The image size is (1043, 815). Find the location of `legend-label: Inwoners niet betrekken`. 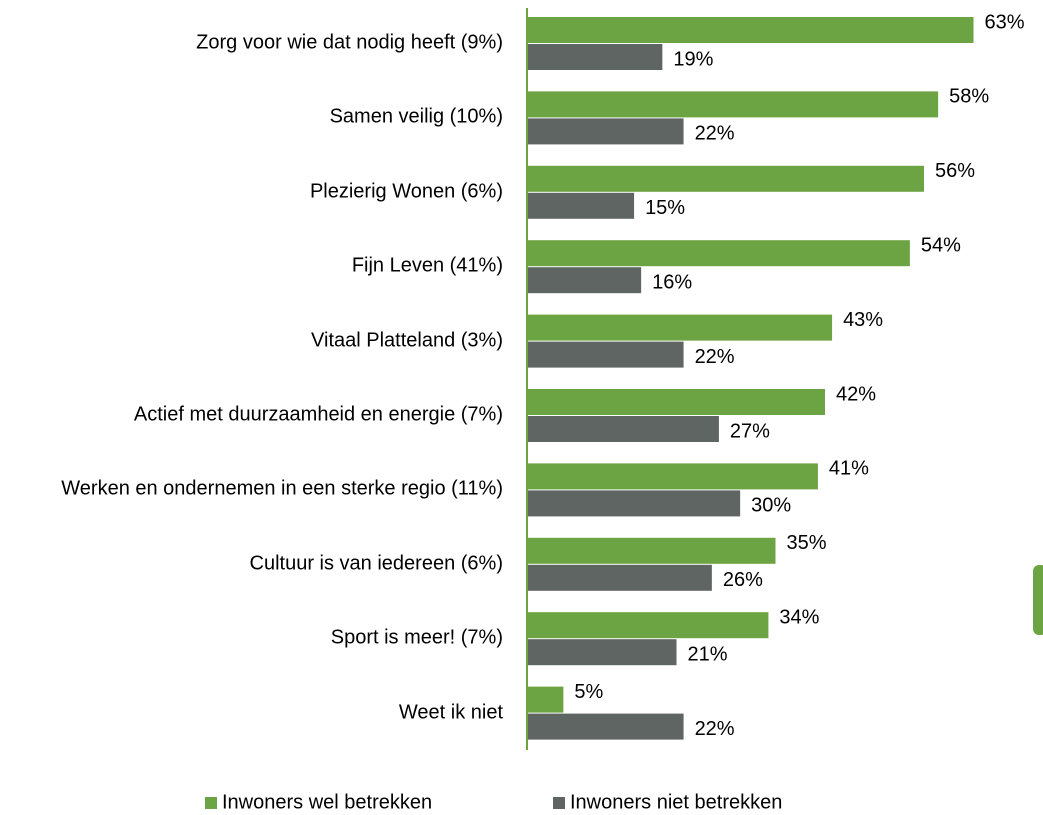

legend-label: Inwoners niet betrekken is located at coordinates (676, 802).